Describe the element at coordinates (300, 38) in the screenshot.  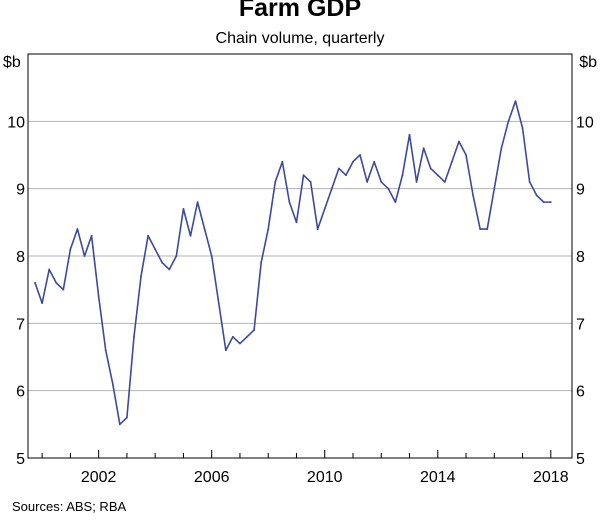
I see `chart-subtitle: Chain volume, quarterly` at that location.